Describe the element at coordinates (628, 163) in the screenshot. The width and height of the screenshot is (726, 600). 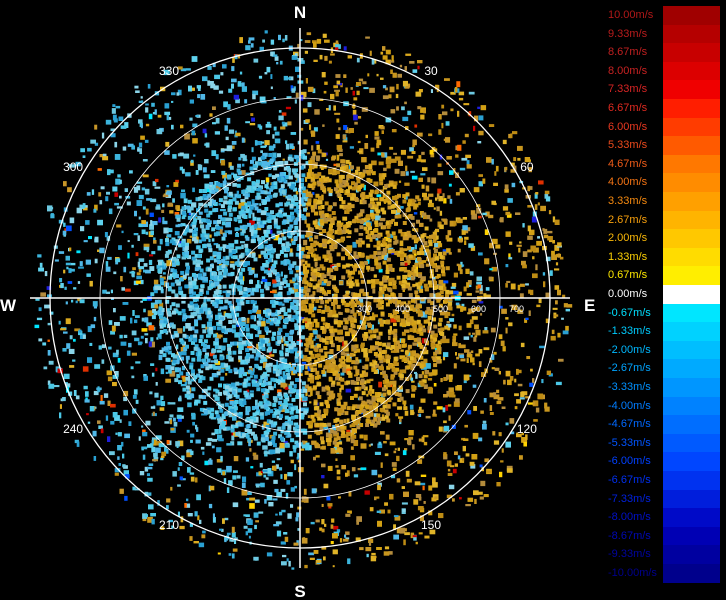
I see `legend-entry-label: 4.67m/s` at that location.